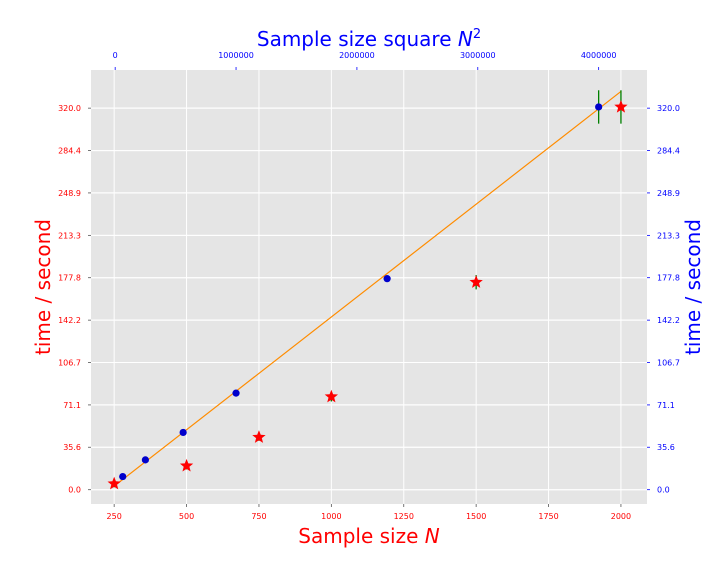  I want to click on x-axis-title-top: Sample size square N2, so click(369, 39).